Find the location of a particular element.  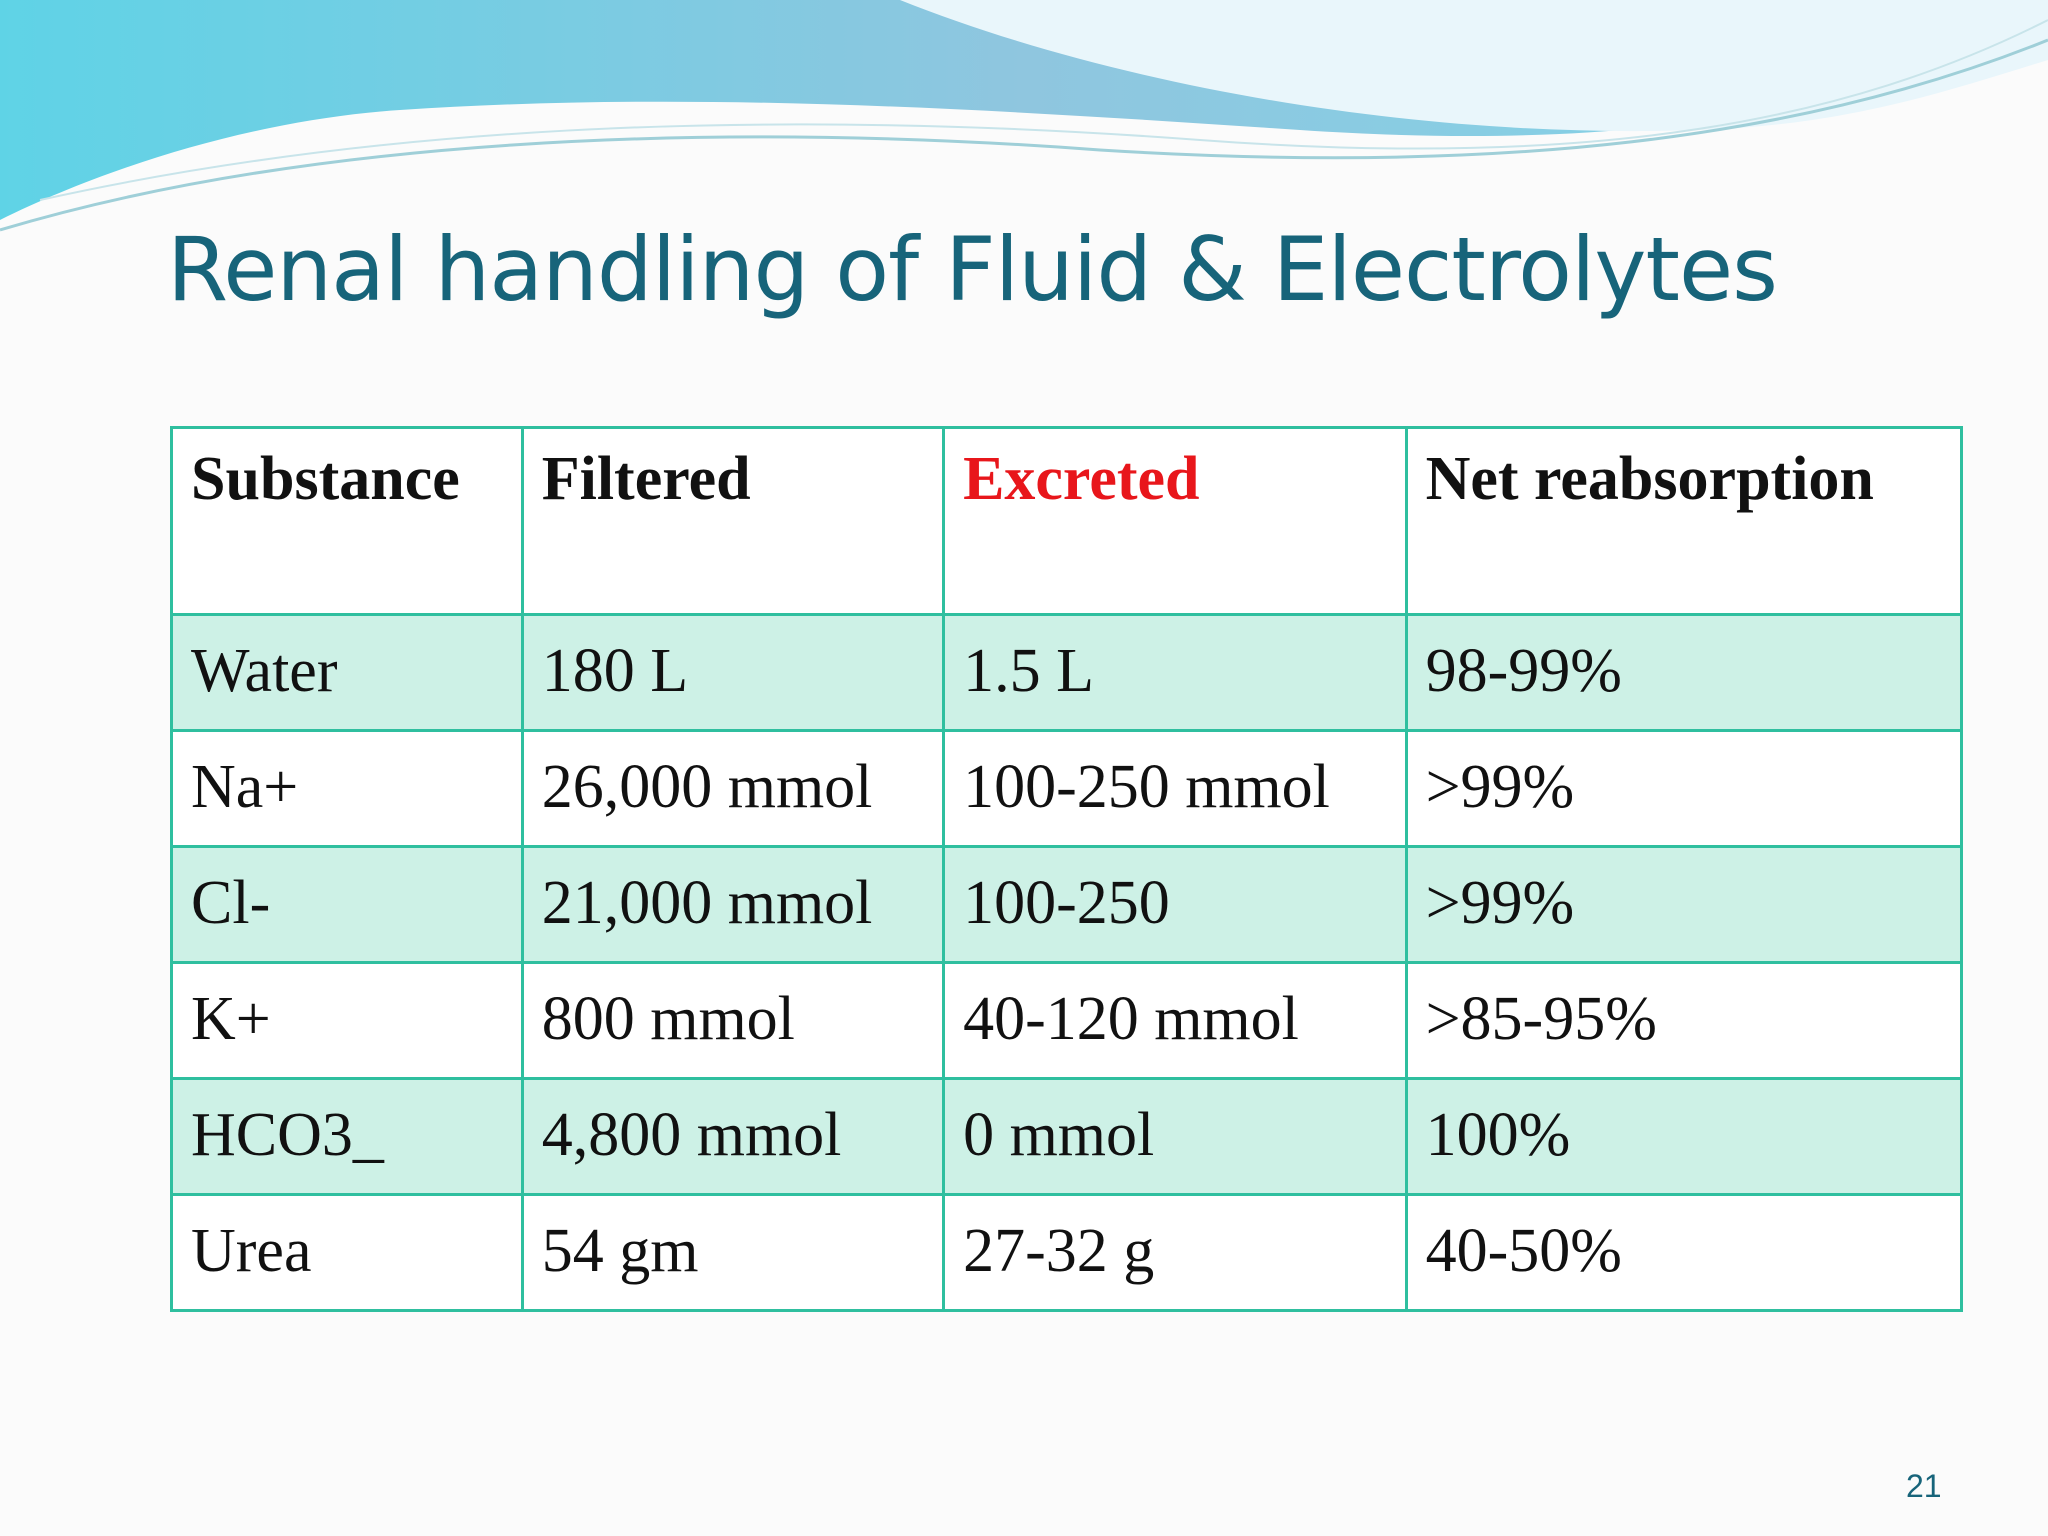

table-cell: K+ is located at coordinates (347, 1020).